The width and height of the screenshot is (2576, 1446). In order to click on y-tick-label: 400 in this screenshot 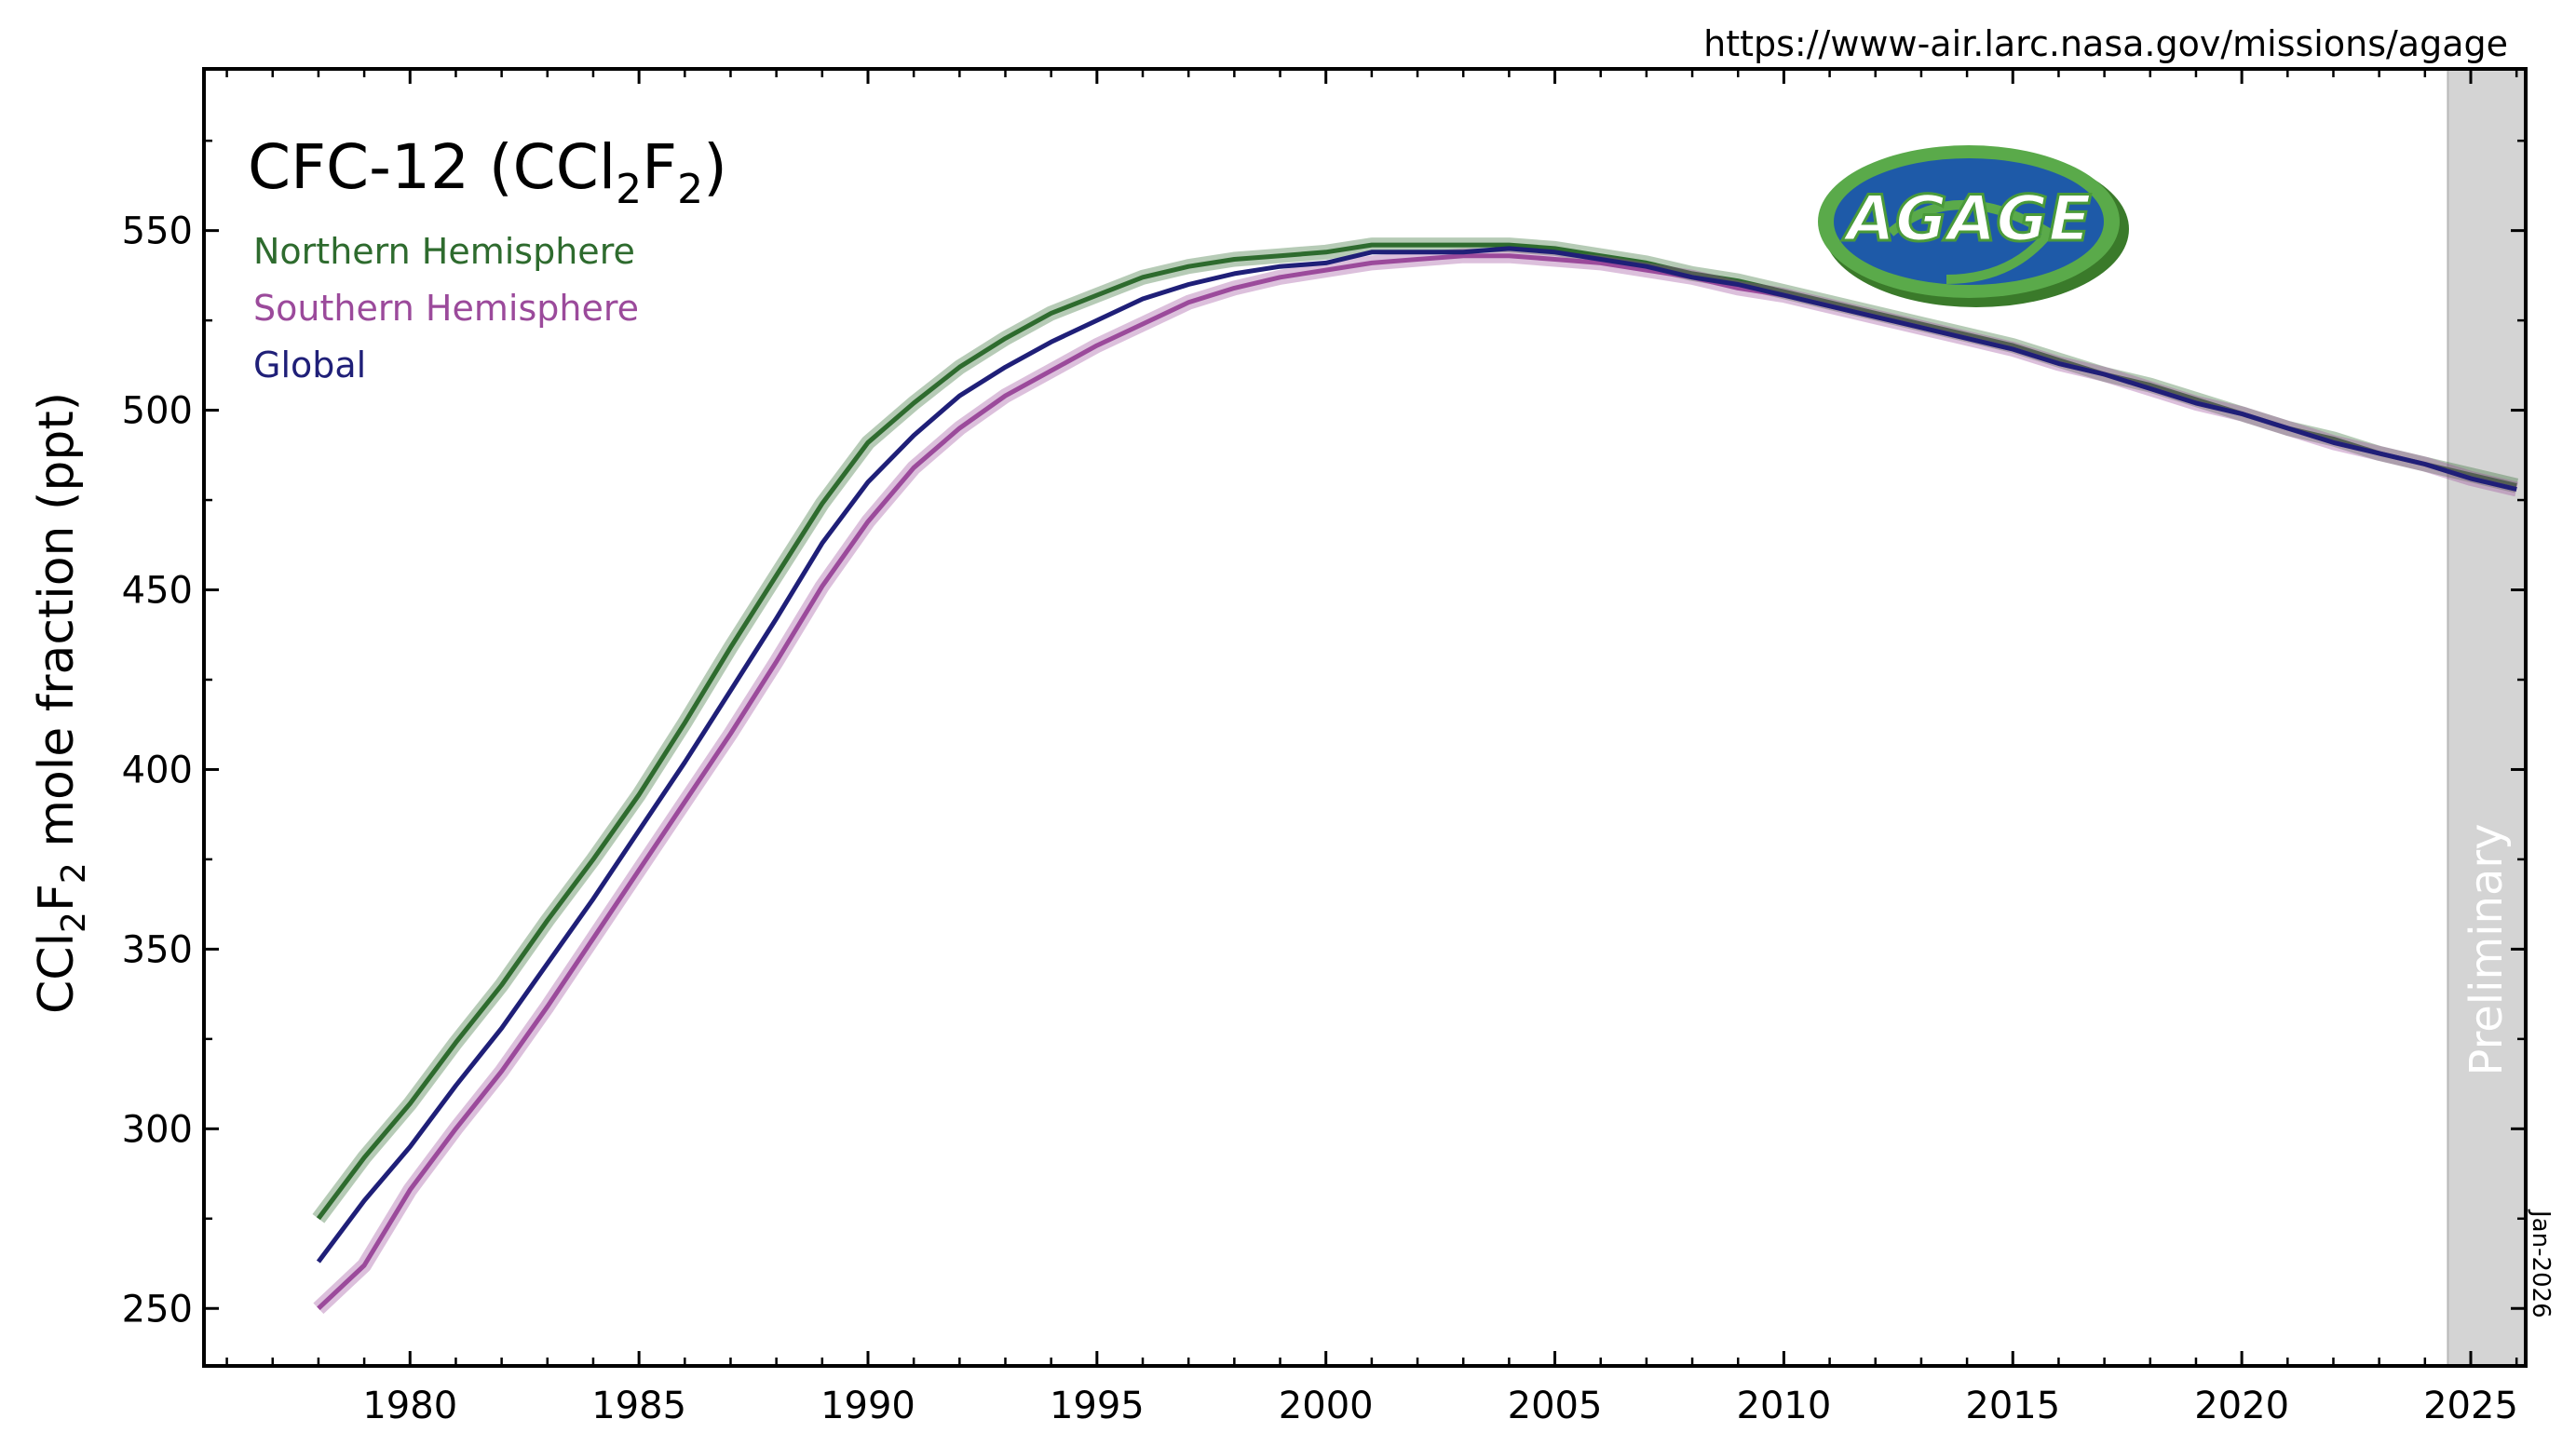, I will do `click(157, 770)`.